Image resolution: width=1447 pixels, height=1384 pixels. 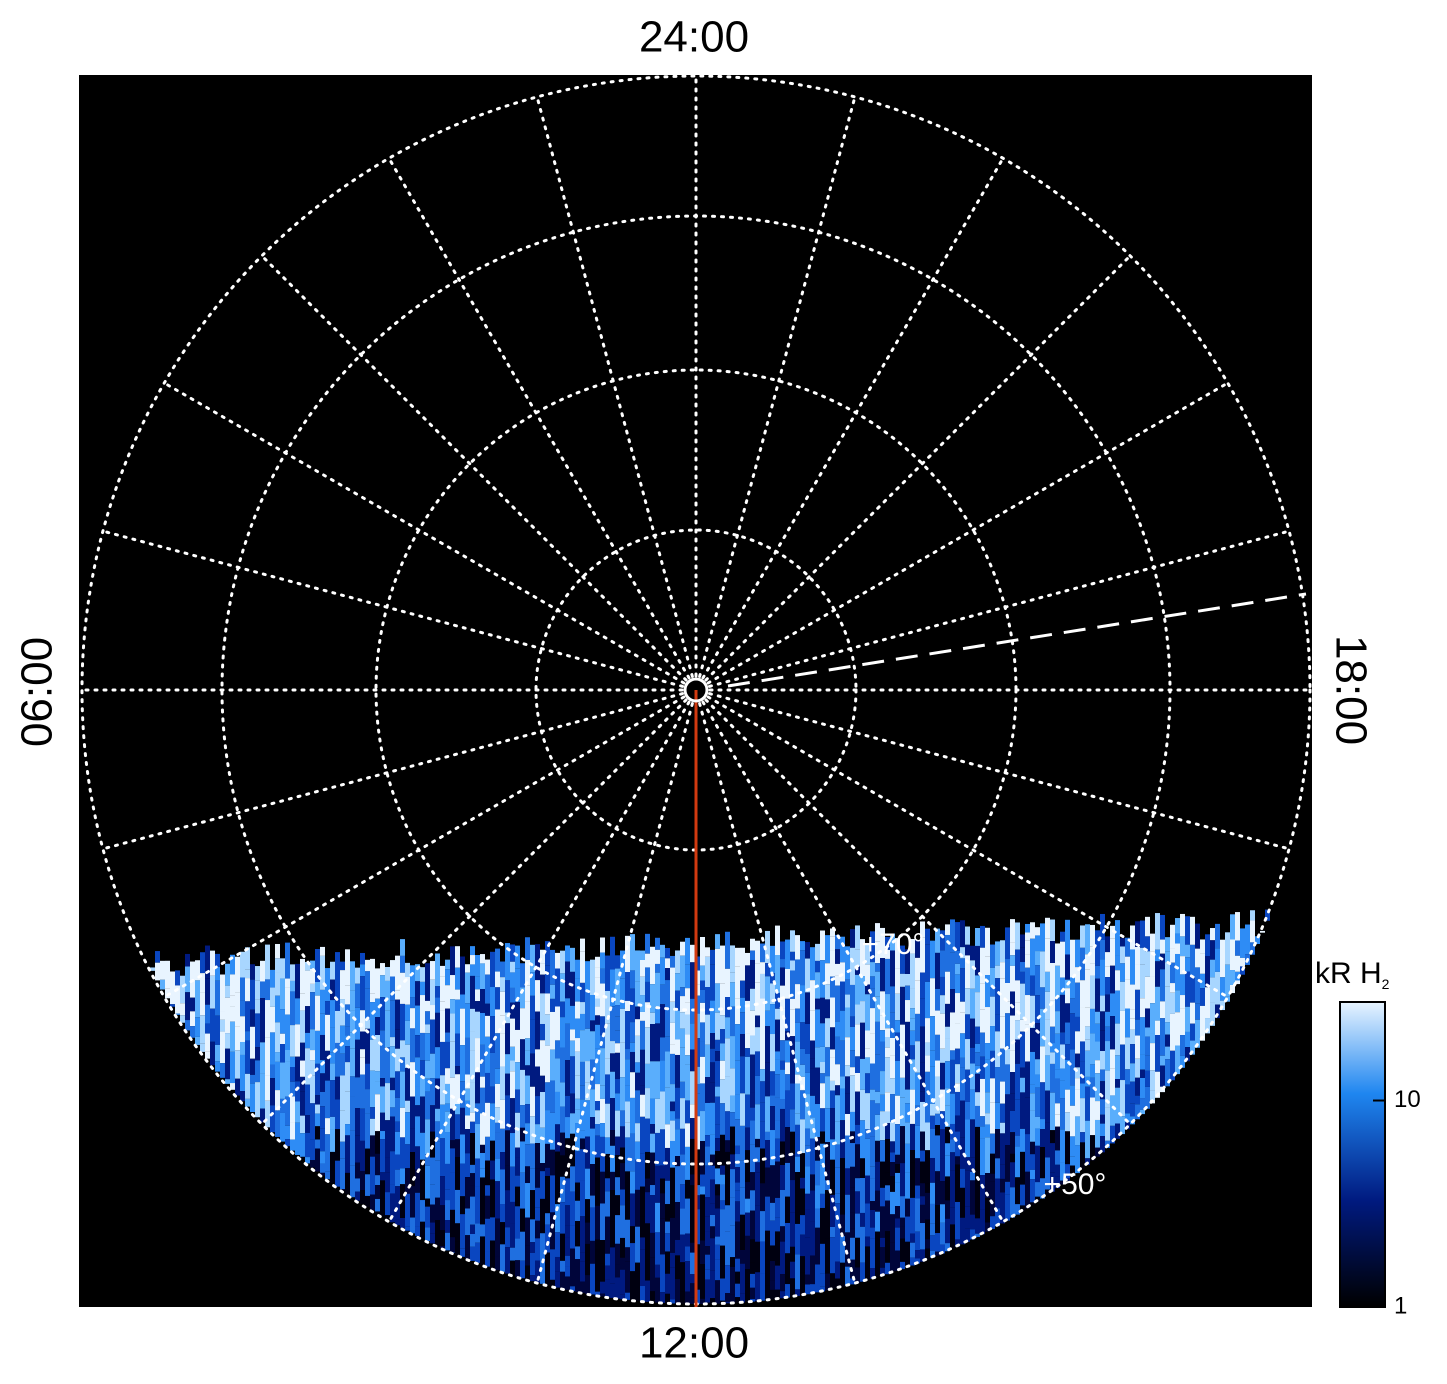 What do you see at coordinates (1407, 1099) in the screenshot?
I see `colorbar-tick-label: 10` at bounding box center [1407, 1099].